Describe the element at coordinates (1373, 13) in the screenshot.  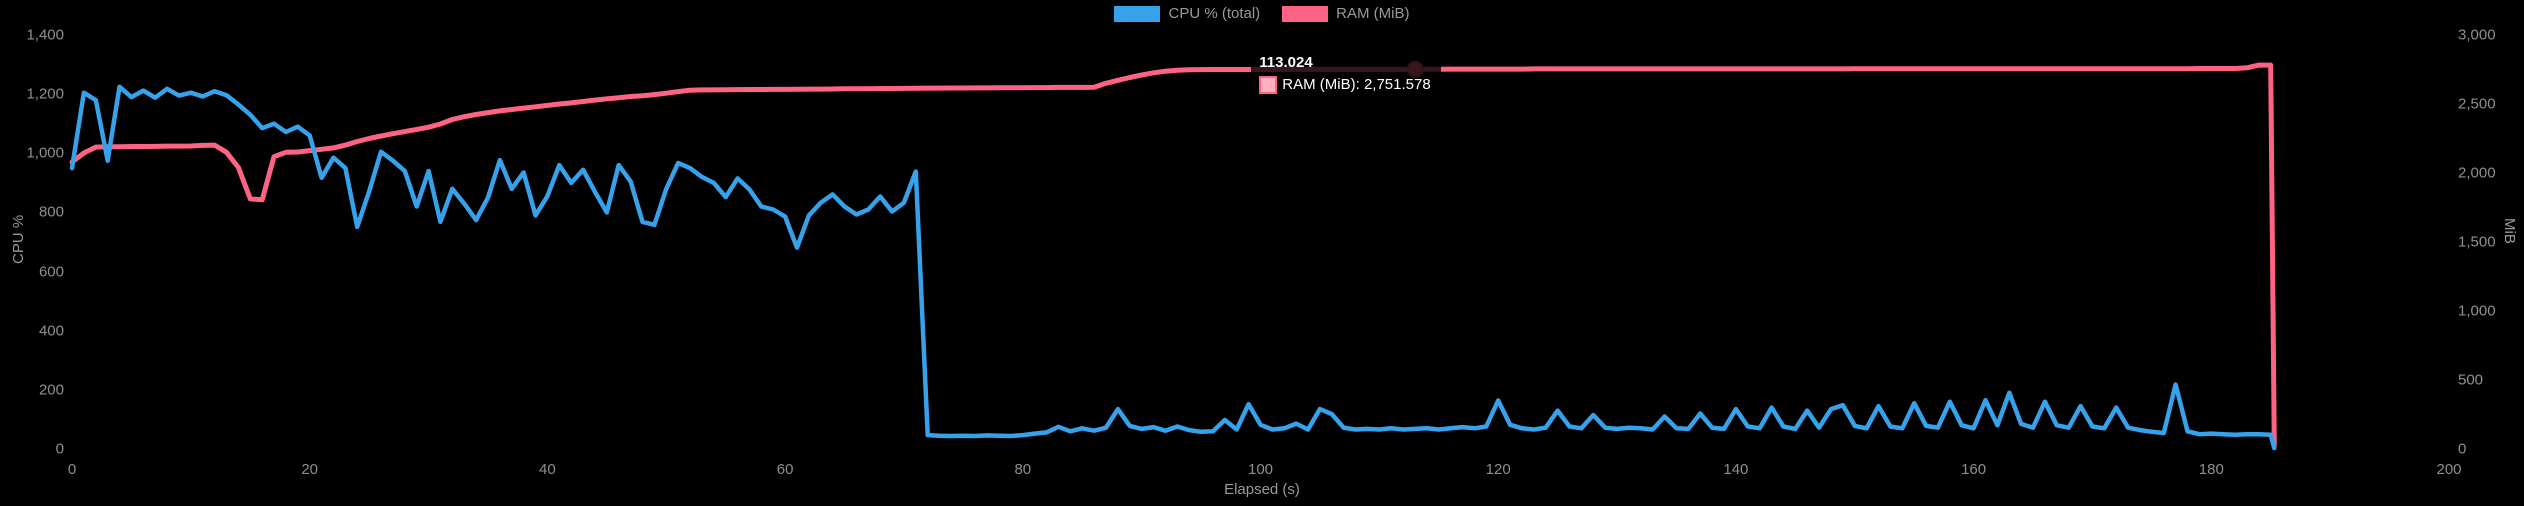
I see `legend-label: RAM (MiB)` at that location.